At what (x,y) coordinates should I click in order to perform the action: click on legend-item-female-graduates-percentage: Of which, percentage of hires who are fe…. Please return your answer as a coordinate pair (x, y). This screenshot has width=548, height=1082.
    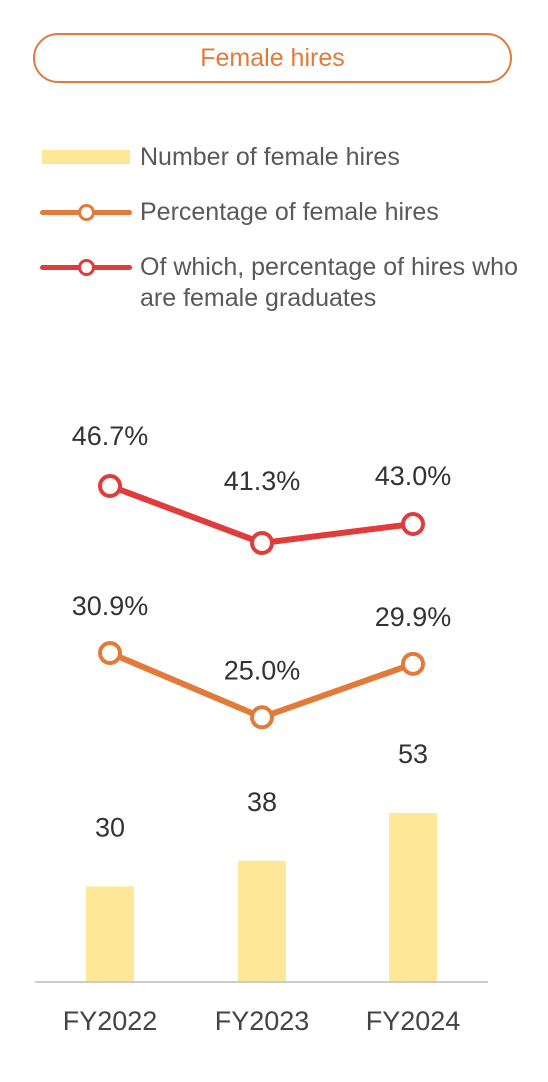
    Looking at the image, I should click on (294, 283).